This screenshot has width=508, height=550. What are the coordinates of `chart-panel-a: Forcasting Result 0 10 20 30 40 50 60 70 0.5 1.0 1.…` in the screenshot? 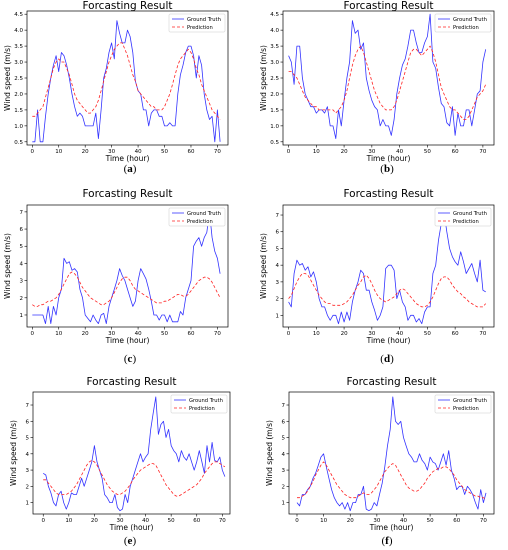 It's located at (116, 87).